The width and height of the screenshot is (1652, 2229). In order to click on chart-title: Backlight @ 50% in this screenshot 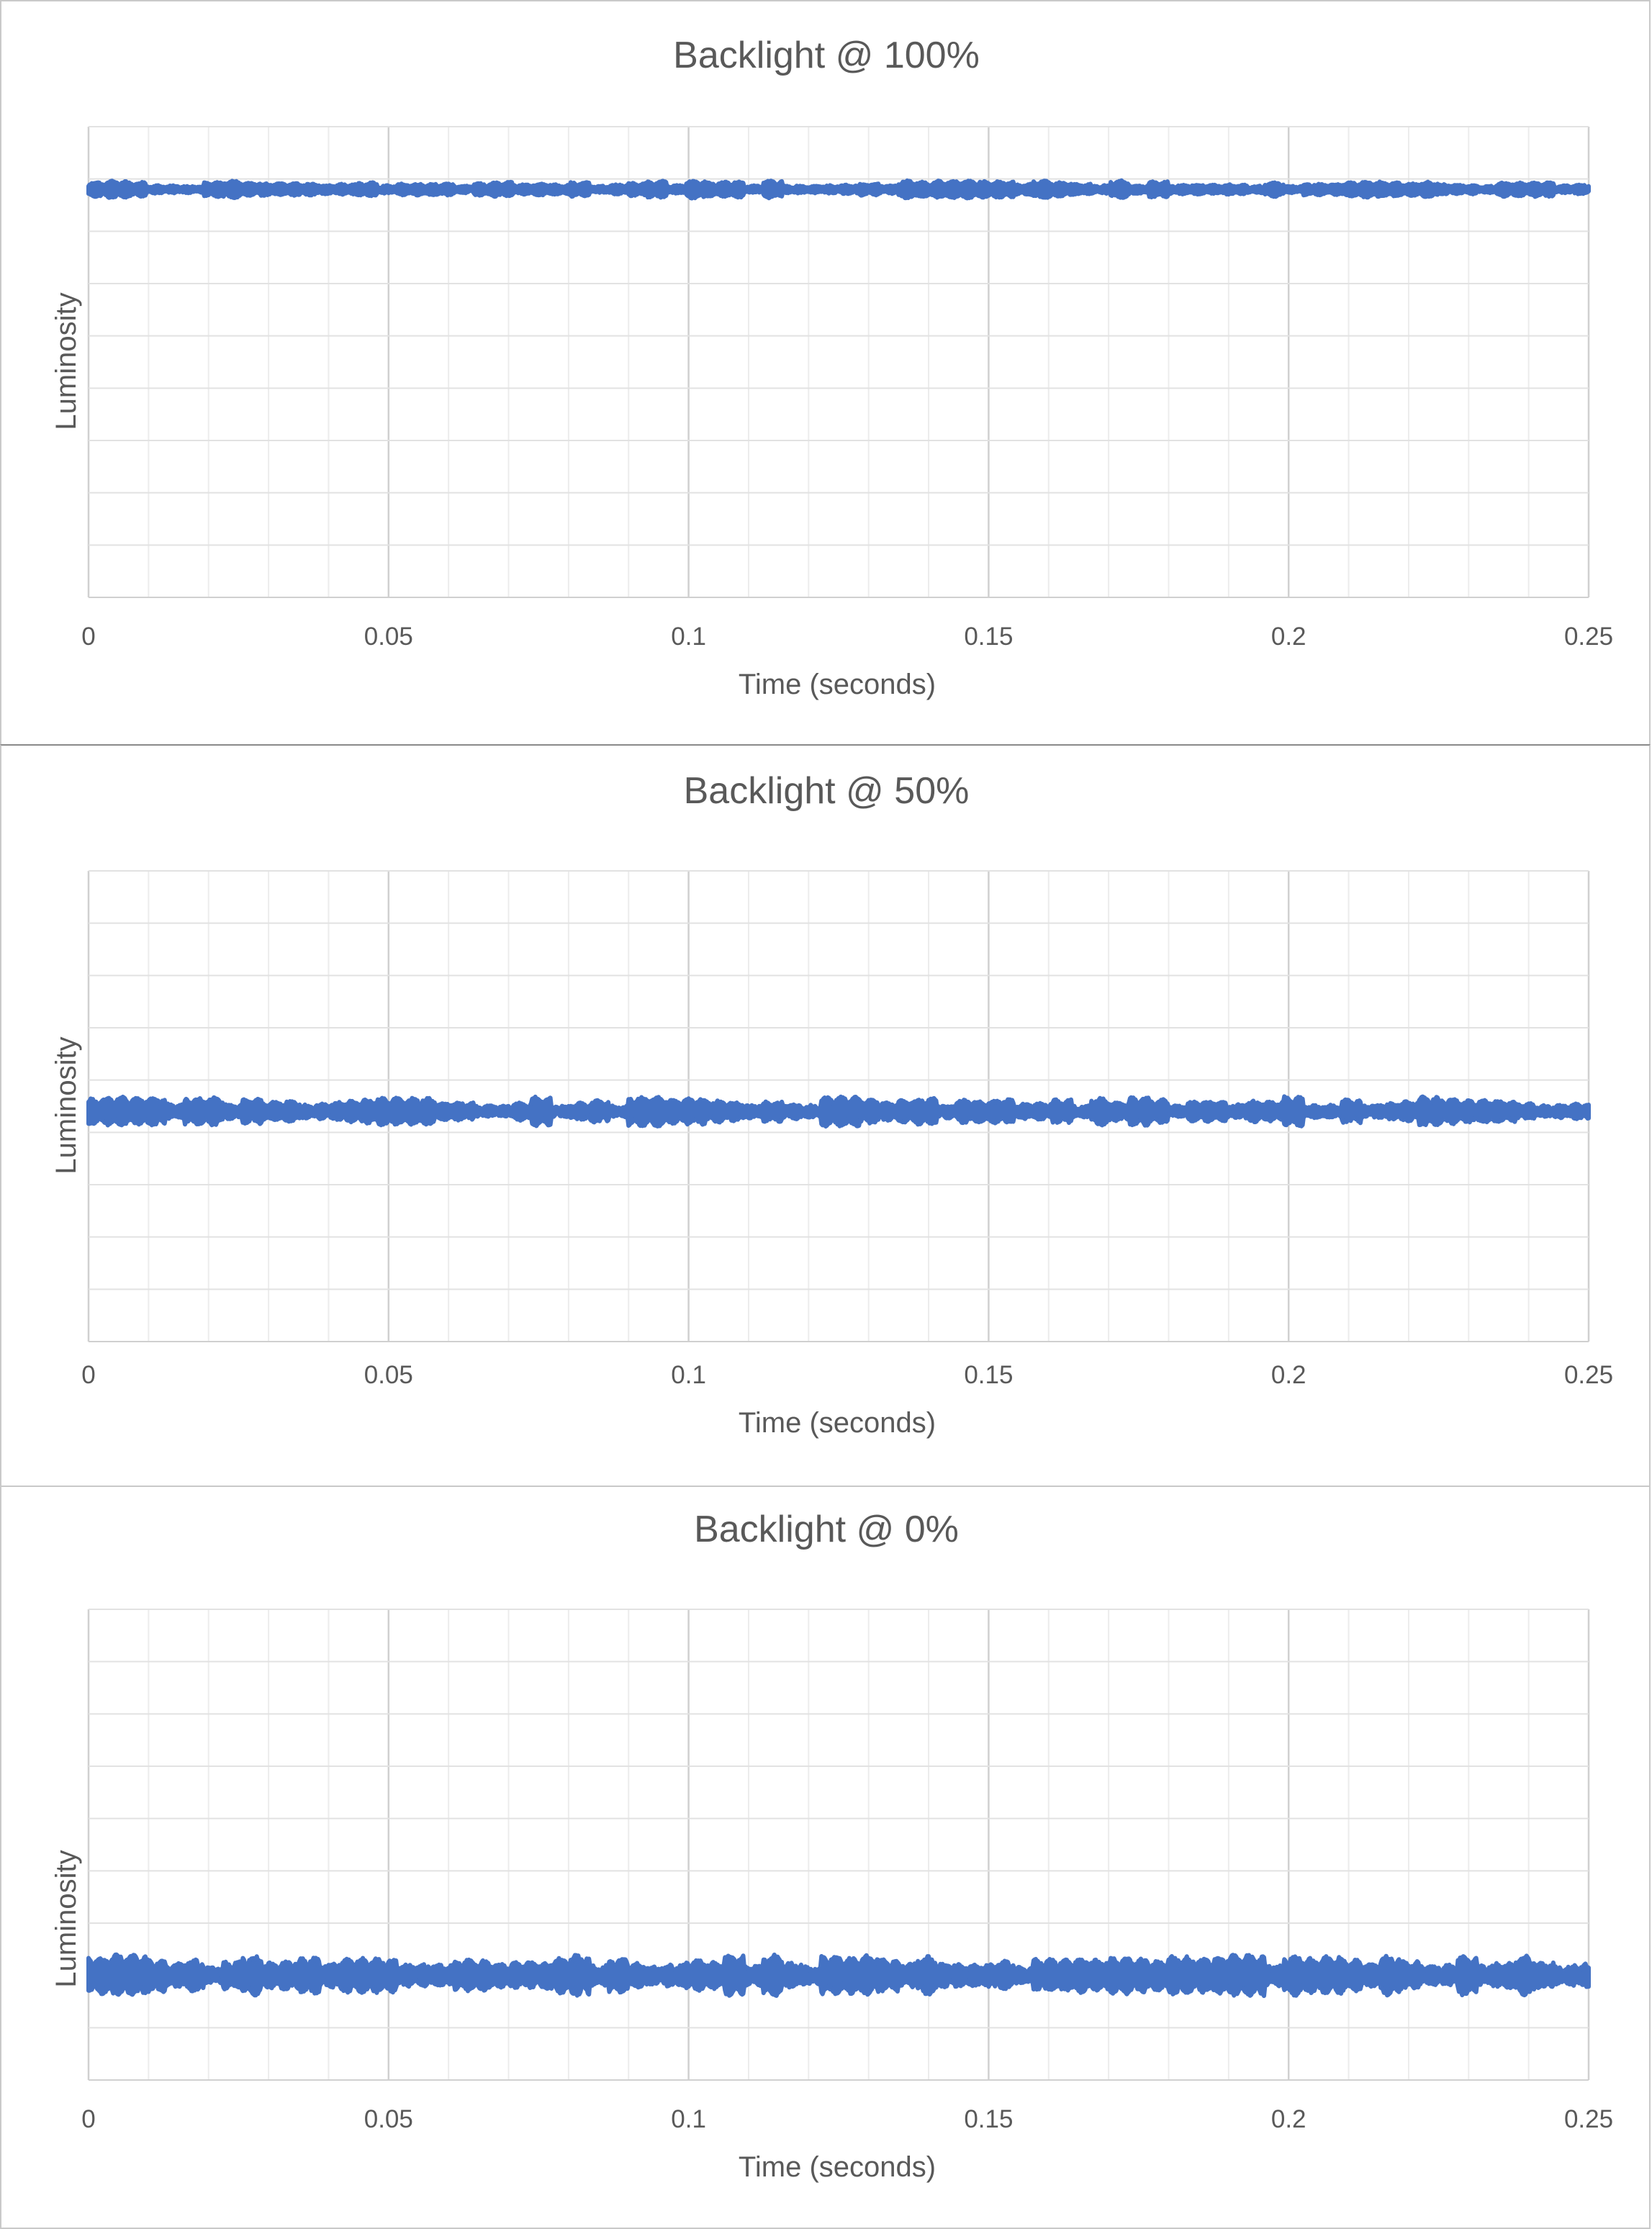, I will do `click(827, 791)`.